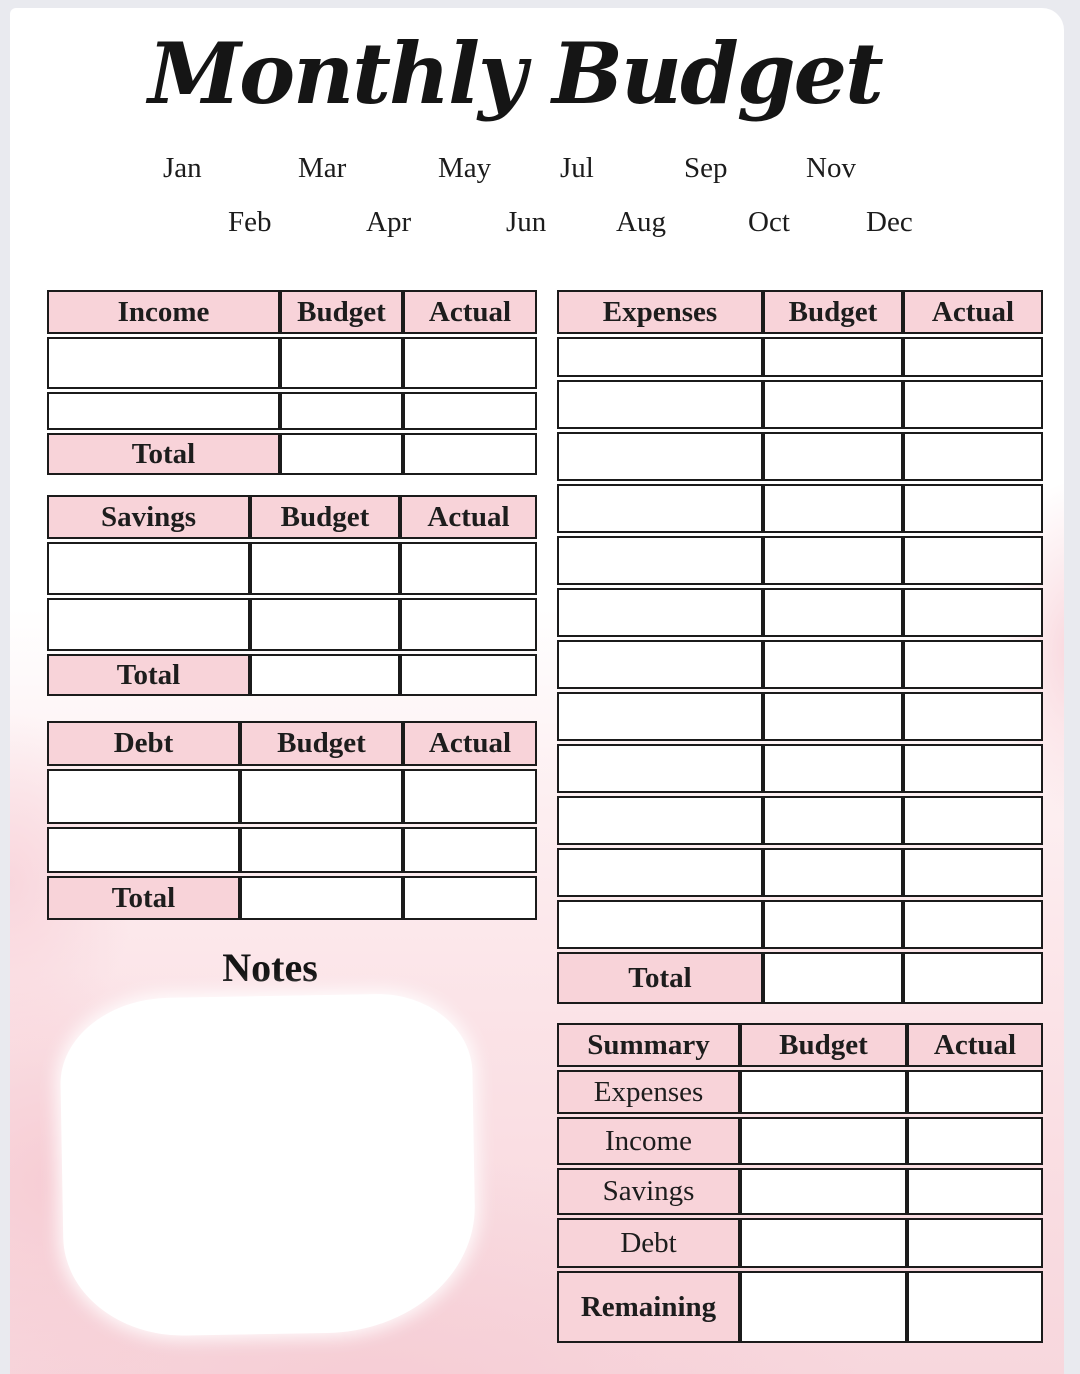 This screenshot has height=1374, width=1080. Describe the element at coordinates (648, 1045) in the screenshot. I see `summary-table-title: Summary` at that location.